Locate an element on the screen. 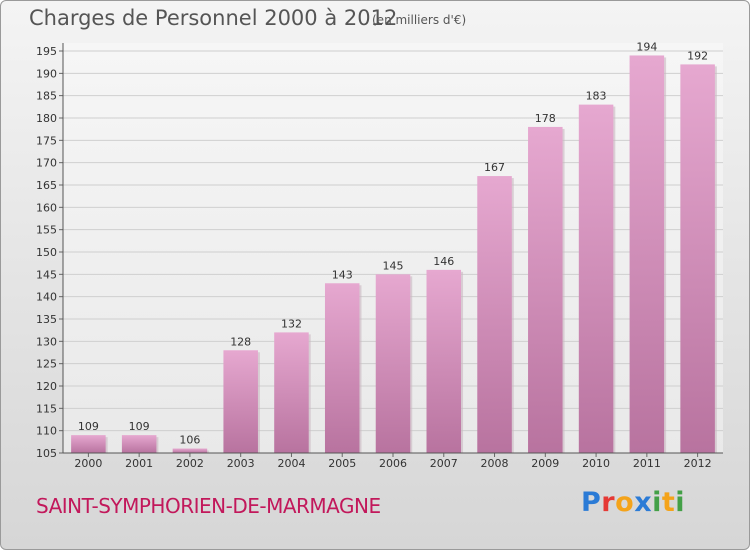 The width and height of the screenshot is (750, 550). x-tick-label: 2004 is located at coordinates (291, 463).